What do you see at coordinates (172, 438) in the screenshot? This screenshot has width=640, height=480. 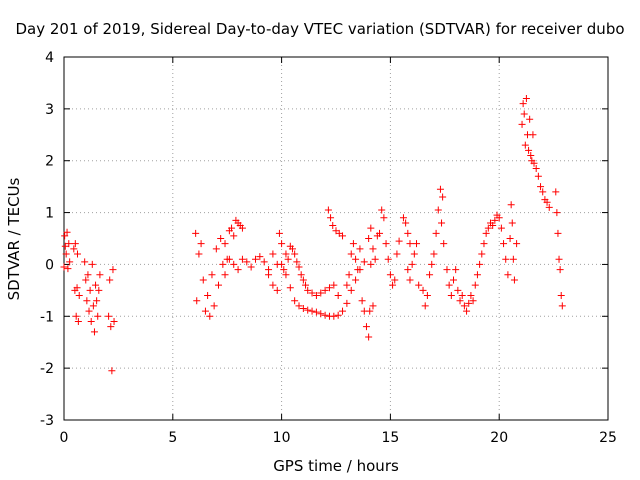 I see `x-tick-label: 5` at bounding box center [172, 438].